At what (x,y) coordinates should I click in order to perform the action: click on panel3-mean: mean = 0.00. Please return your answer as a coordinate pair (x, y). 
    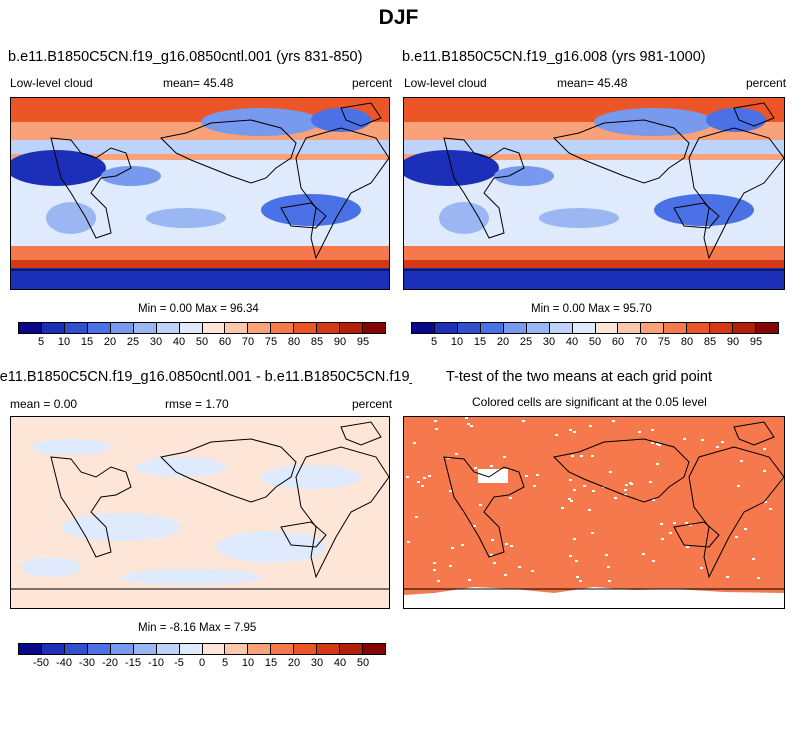
    Looking at the image, I should click on (44, 404).